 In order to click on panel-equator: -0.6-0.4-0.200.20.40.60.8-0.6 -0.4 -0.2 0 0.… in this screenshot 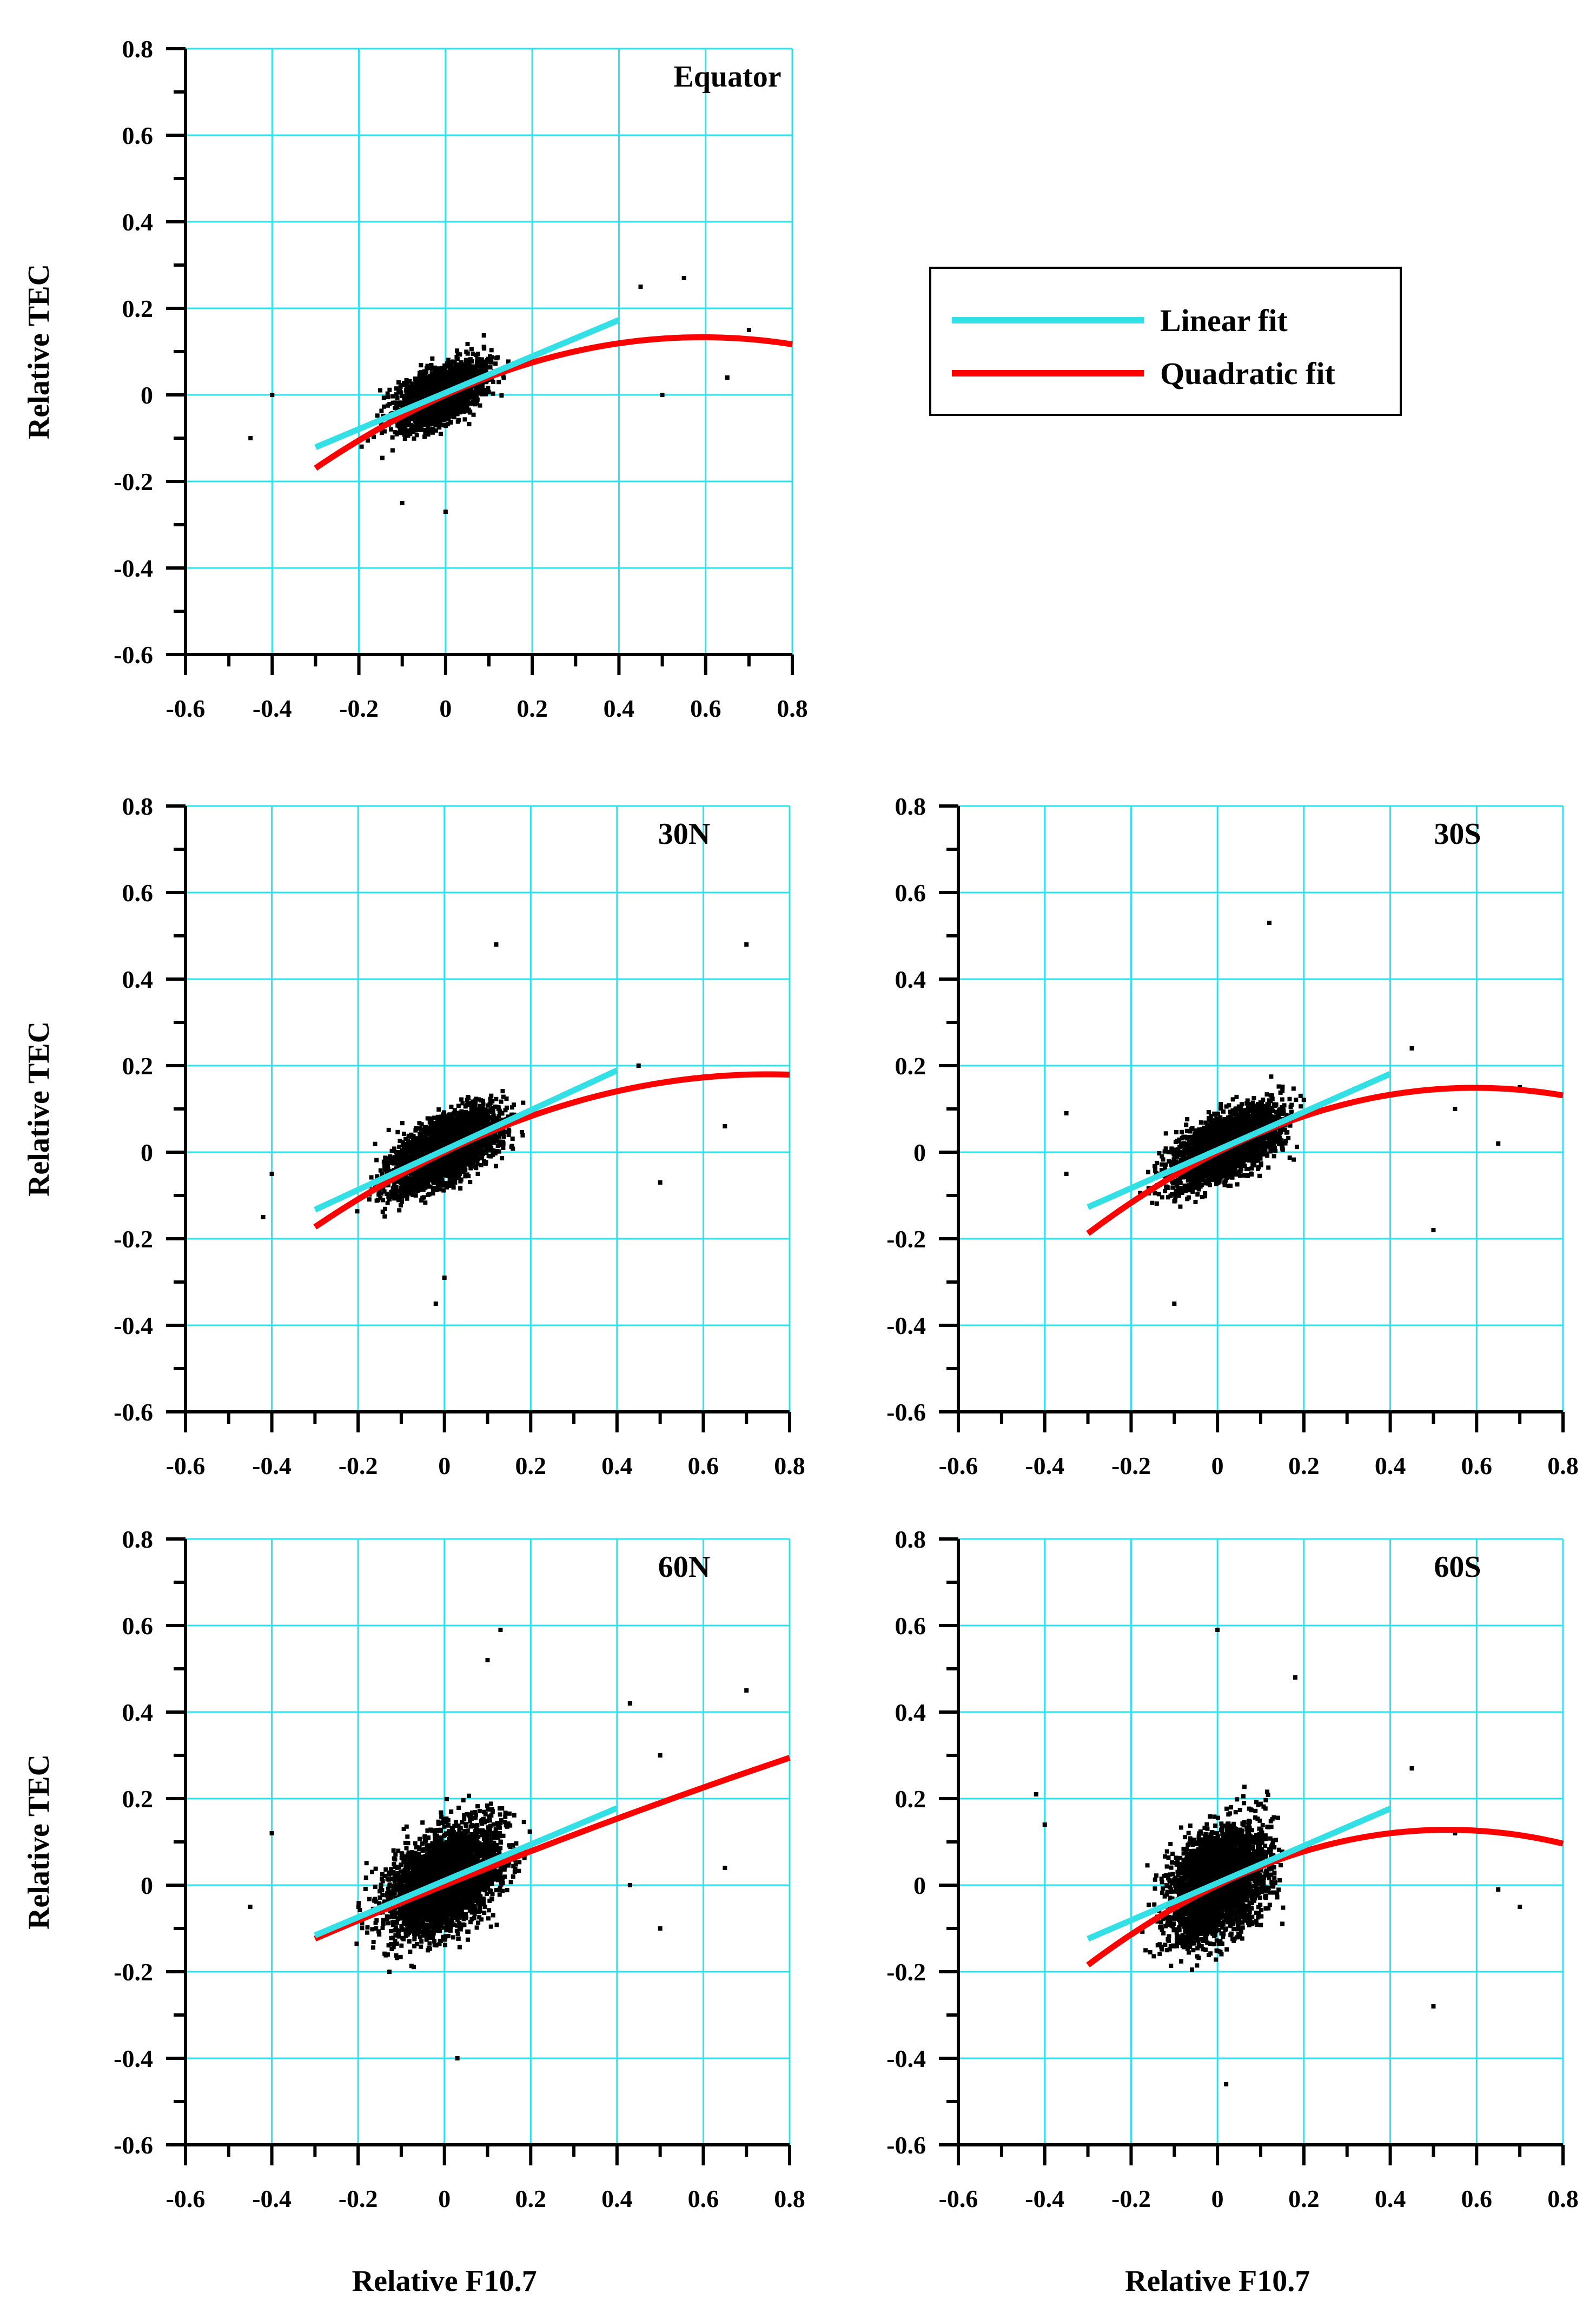, I will do `click(415, 378)`.